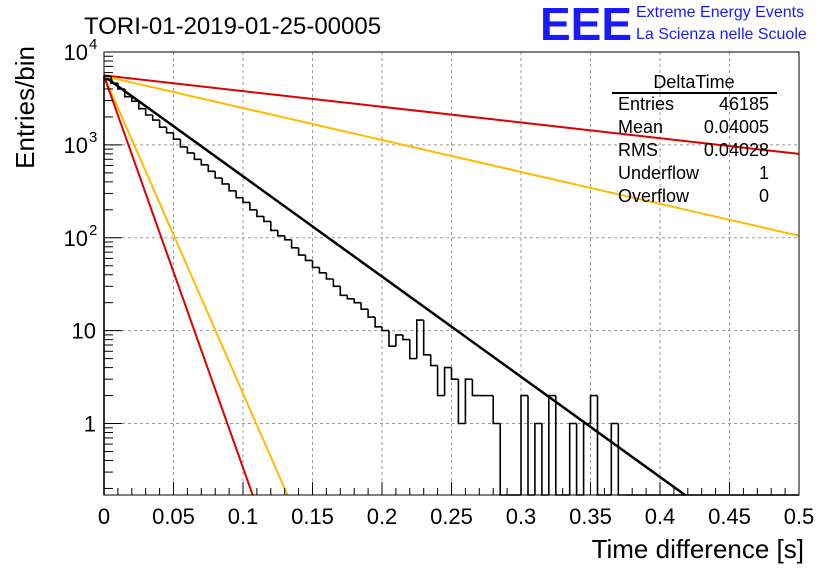  Describe the element at coordinates (646, 104) in the screenshot. I see `stats-label-entries: Entries` at that location.